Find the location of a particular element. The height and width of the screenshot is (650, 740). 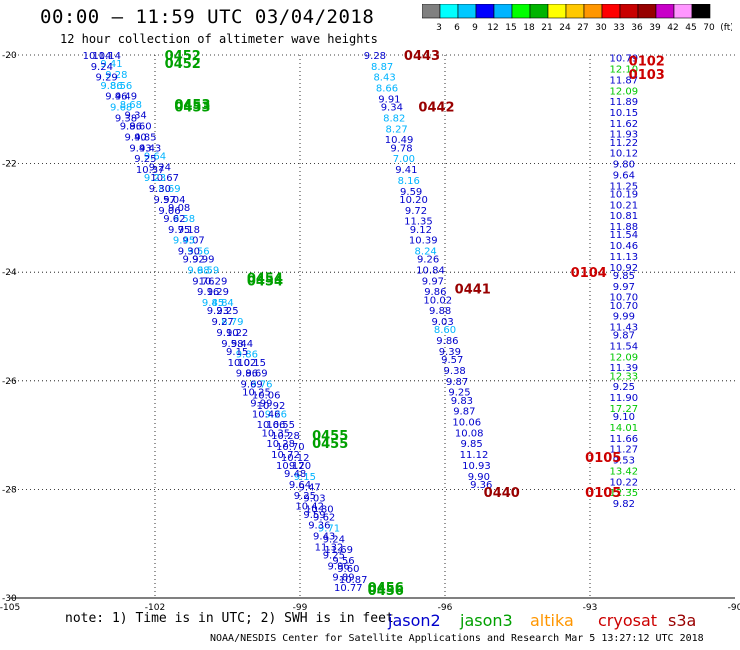

wave-height-value: 10.15 is located at coordinates (624, 113).